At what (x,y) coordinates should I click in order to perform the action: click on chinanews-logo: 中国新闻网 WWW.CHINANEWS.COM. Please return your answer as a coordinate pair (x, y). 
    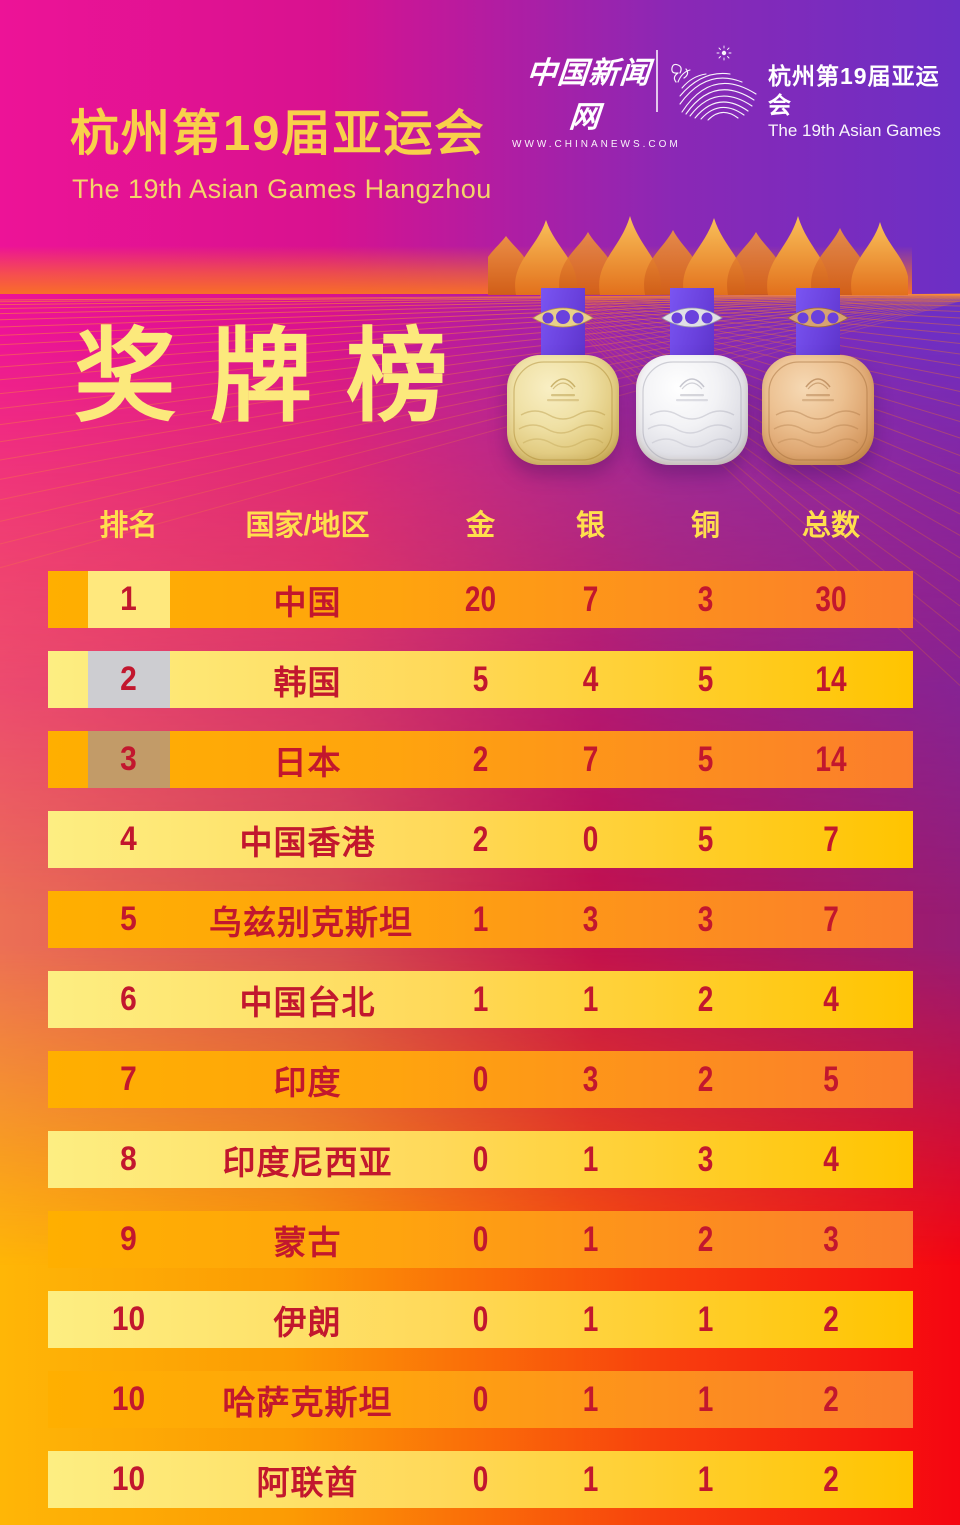
    Looking at the image, I should click on (596, 99).